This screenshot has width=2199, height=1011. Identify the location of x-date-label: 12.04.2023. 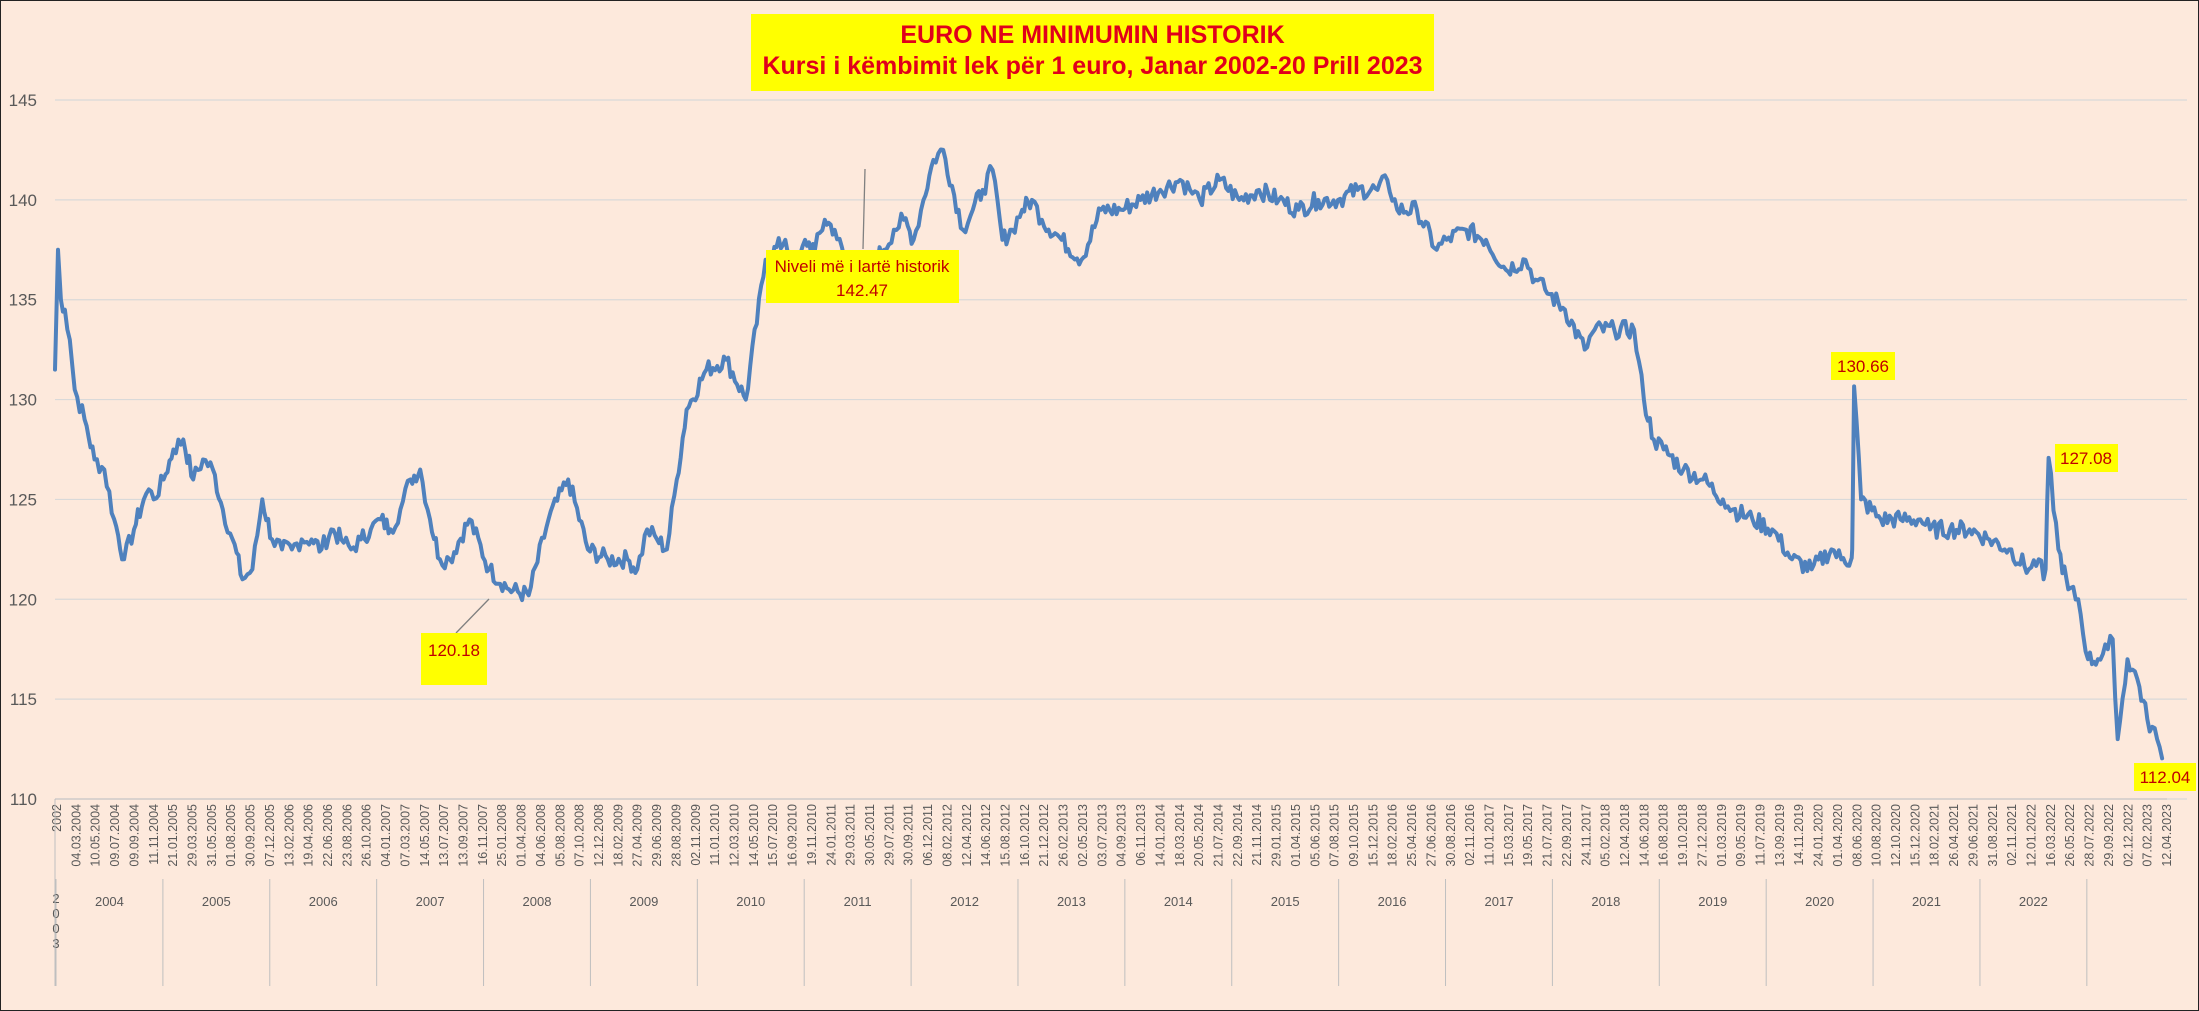
(2167, 835).